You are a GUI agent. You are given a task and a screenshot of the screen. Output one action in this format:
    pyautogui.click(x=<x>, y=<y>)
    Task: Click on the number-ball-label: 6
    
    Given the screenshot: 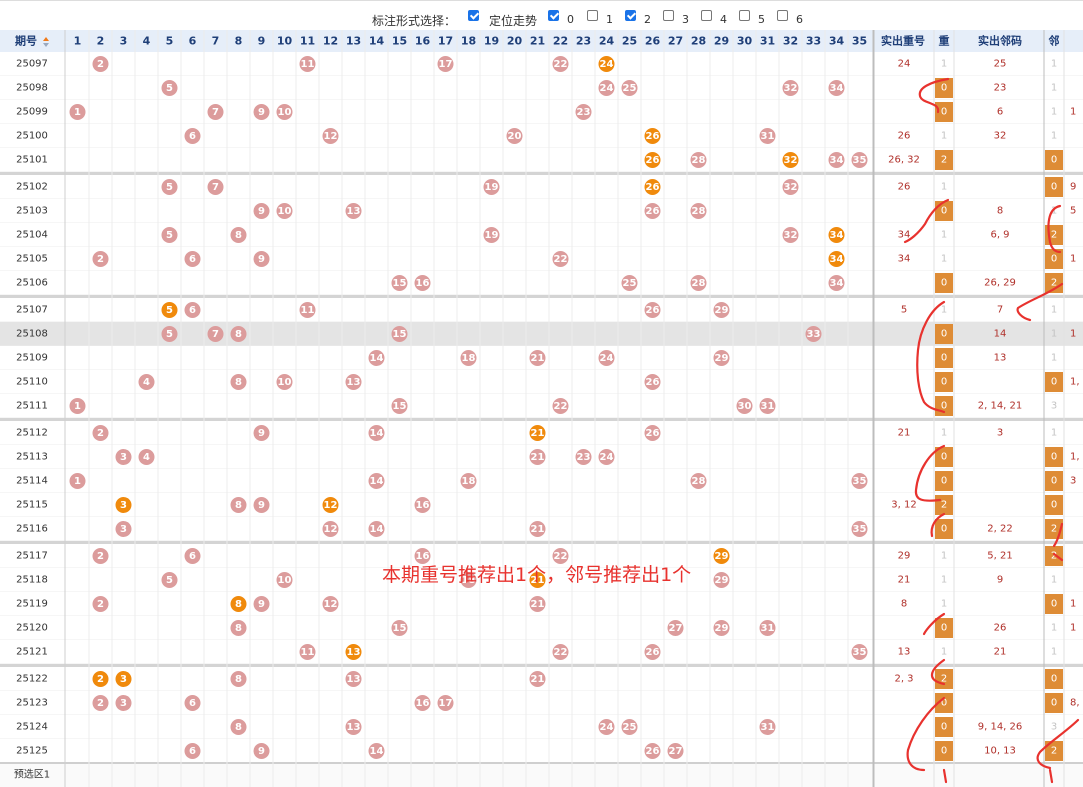 What is the action you would take?
    pyautogui.click(x=192, y=259)
    